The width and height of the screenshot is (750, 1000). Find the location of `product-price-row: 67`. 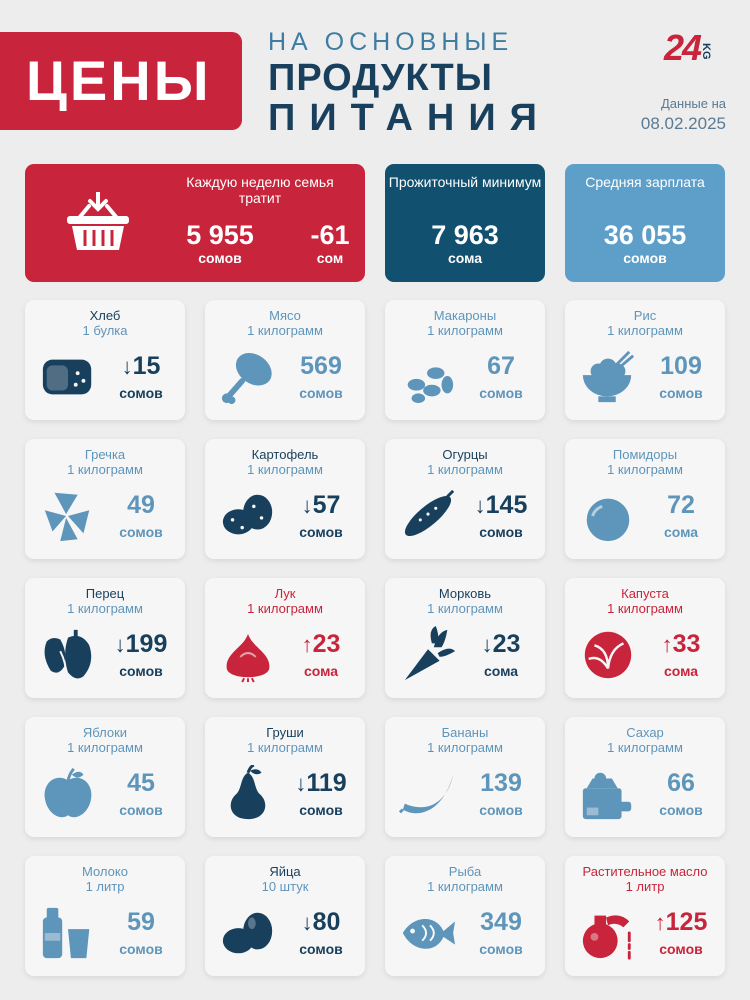

product-price-row: 67 is located at coordinates (501, 366).